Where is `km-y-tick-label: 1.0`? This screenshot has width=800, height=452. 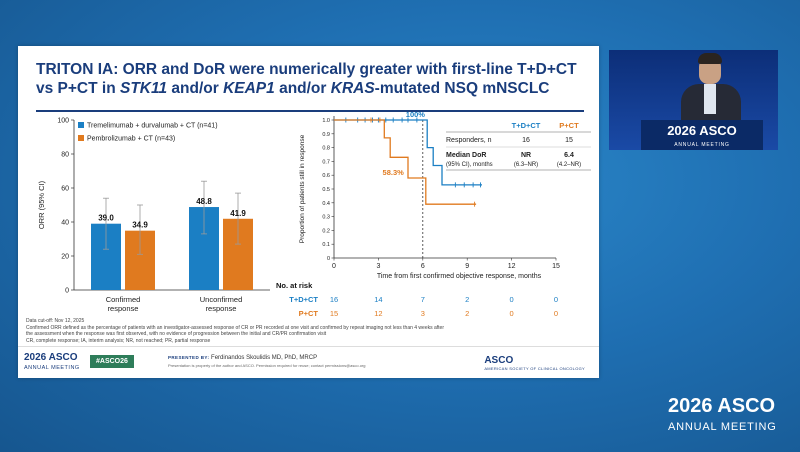
km-y-tick-label: 1.0 is located at coordinates (326, 121).